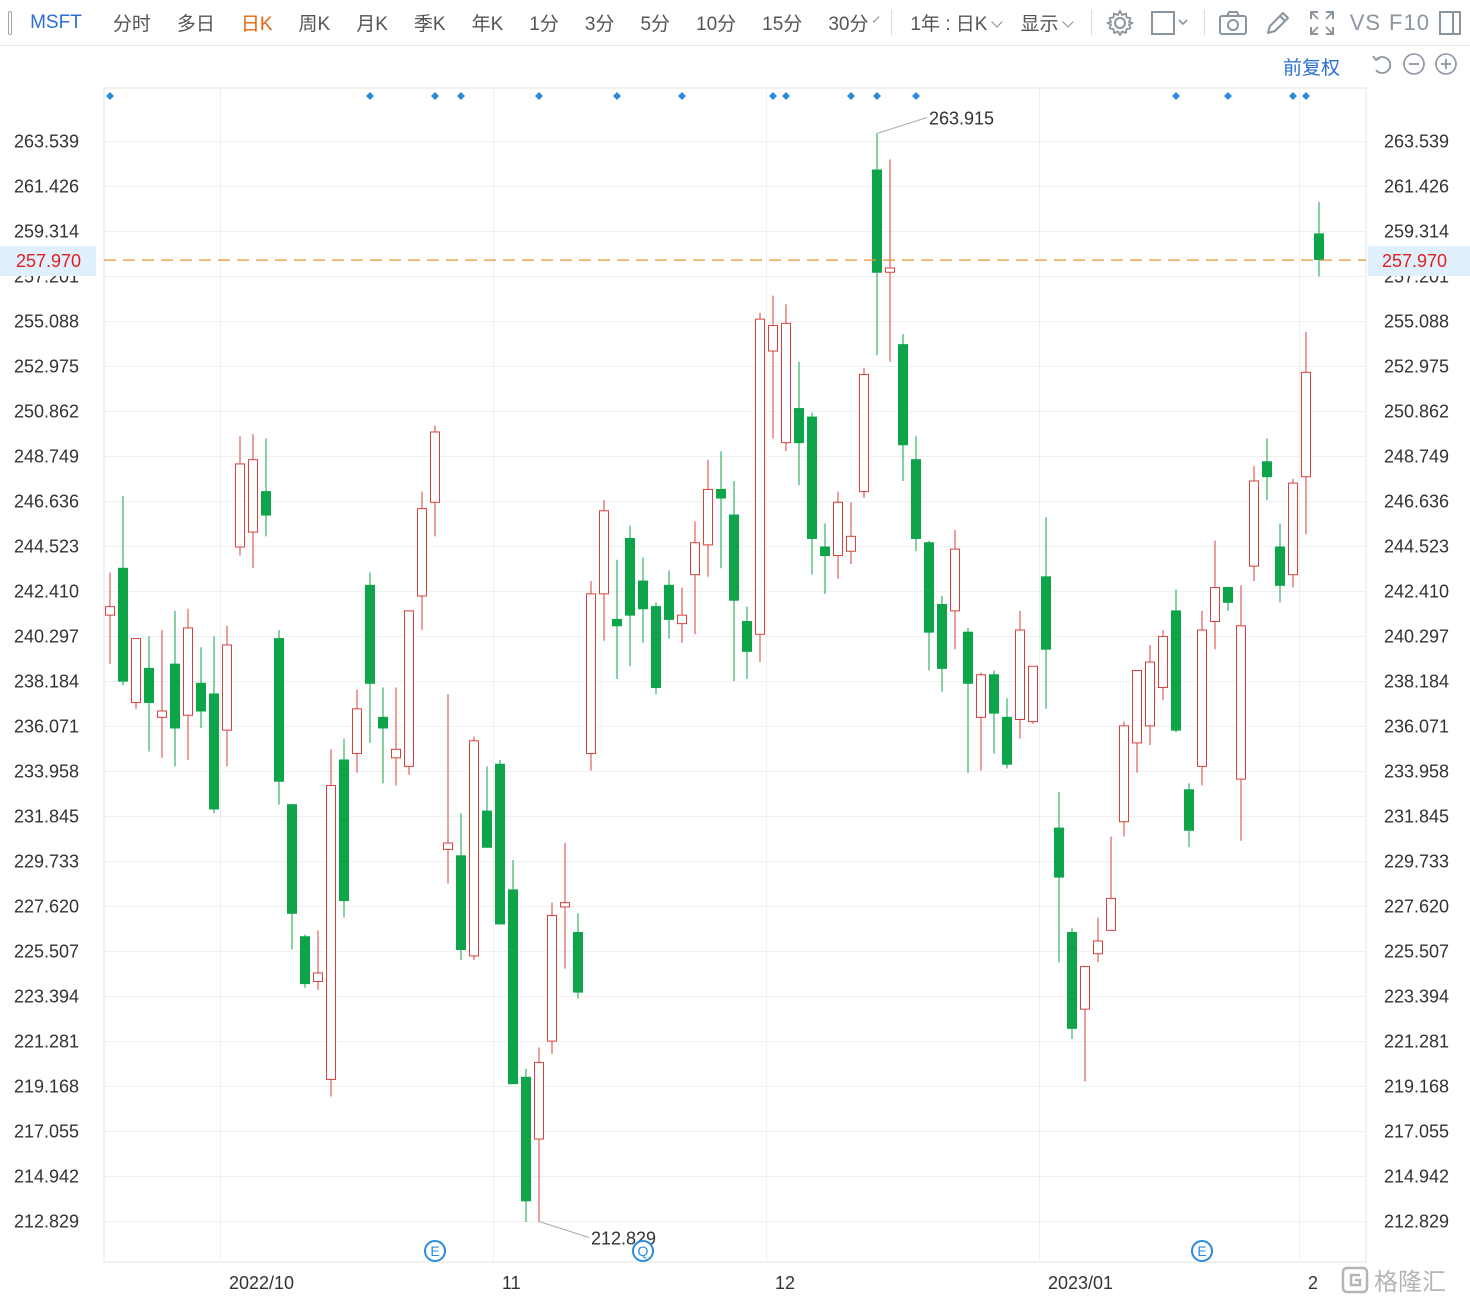  Describe the element at coordinates (46, 1131) in the screenshot. I see `y-tick-label-left: 217.055` at that location.